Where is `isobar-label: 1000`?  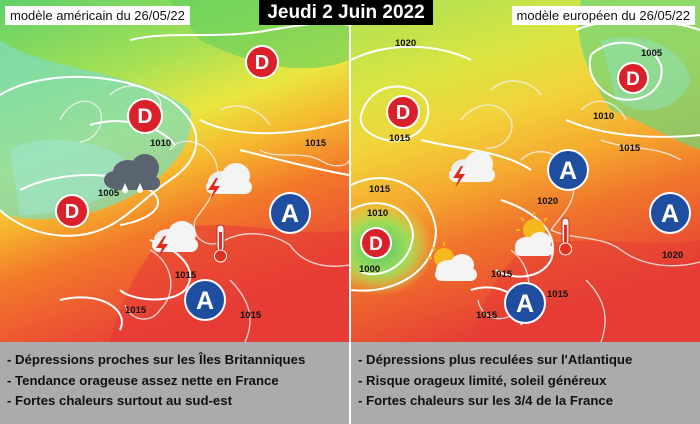 isobar-label: 1000 is located at coordinates (369, 269).